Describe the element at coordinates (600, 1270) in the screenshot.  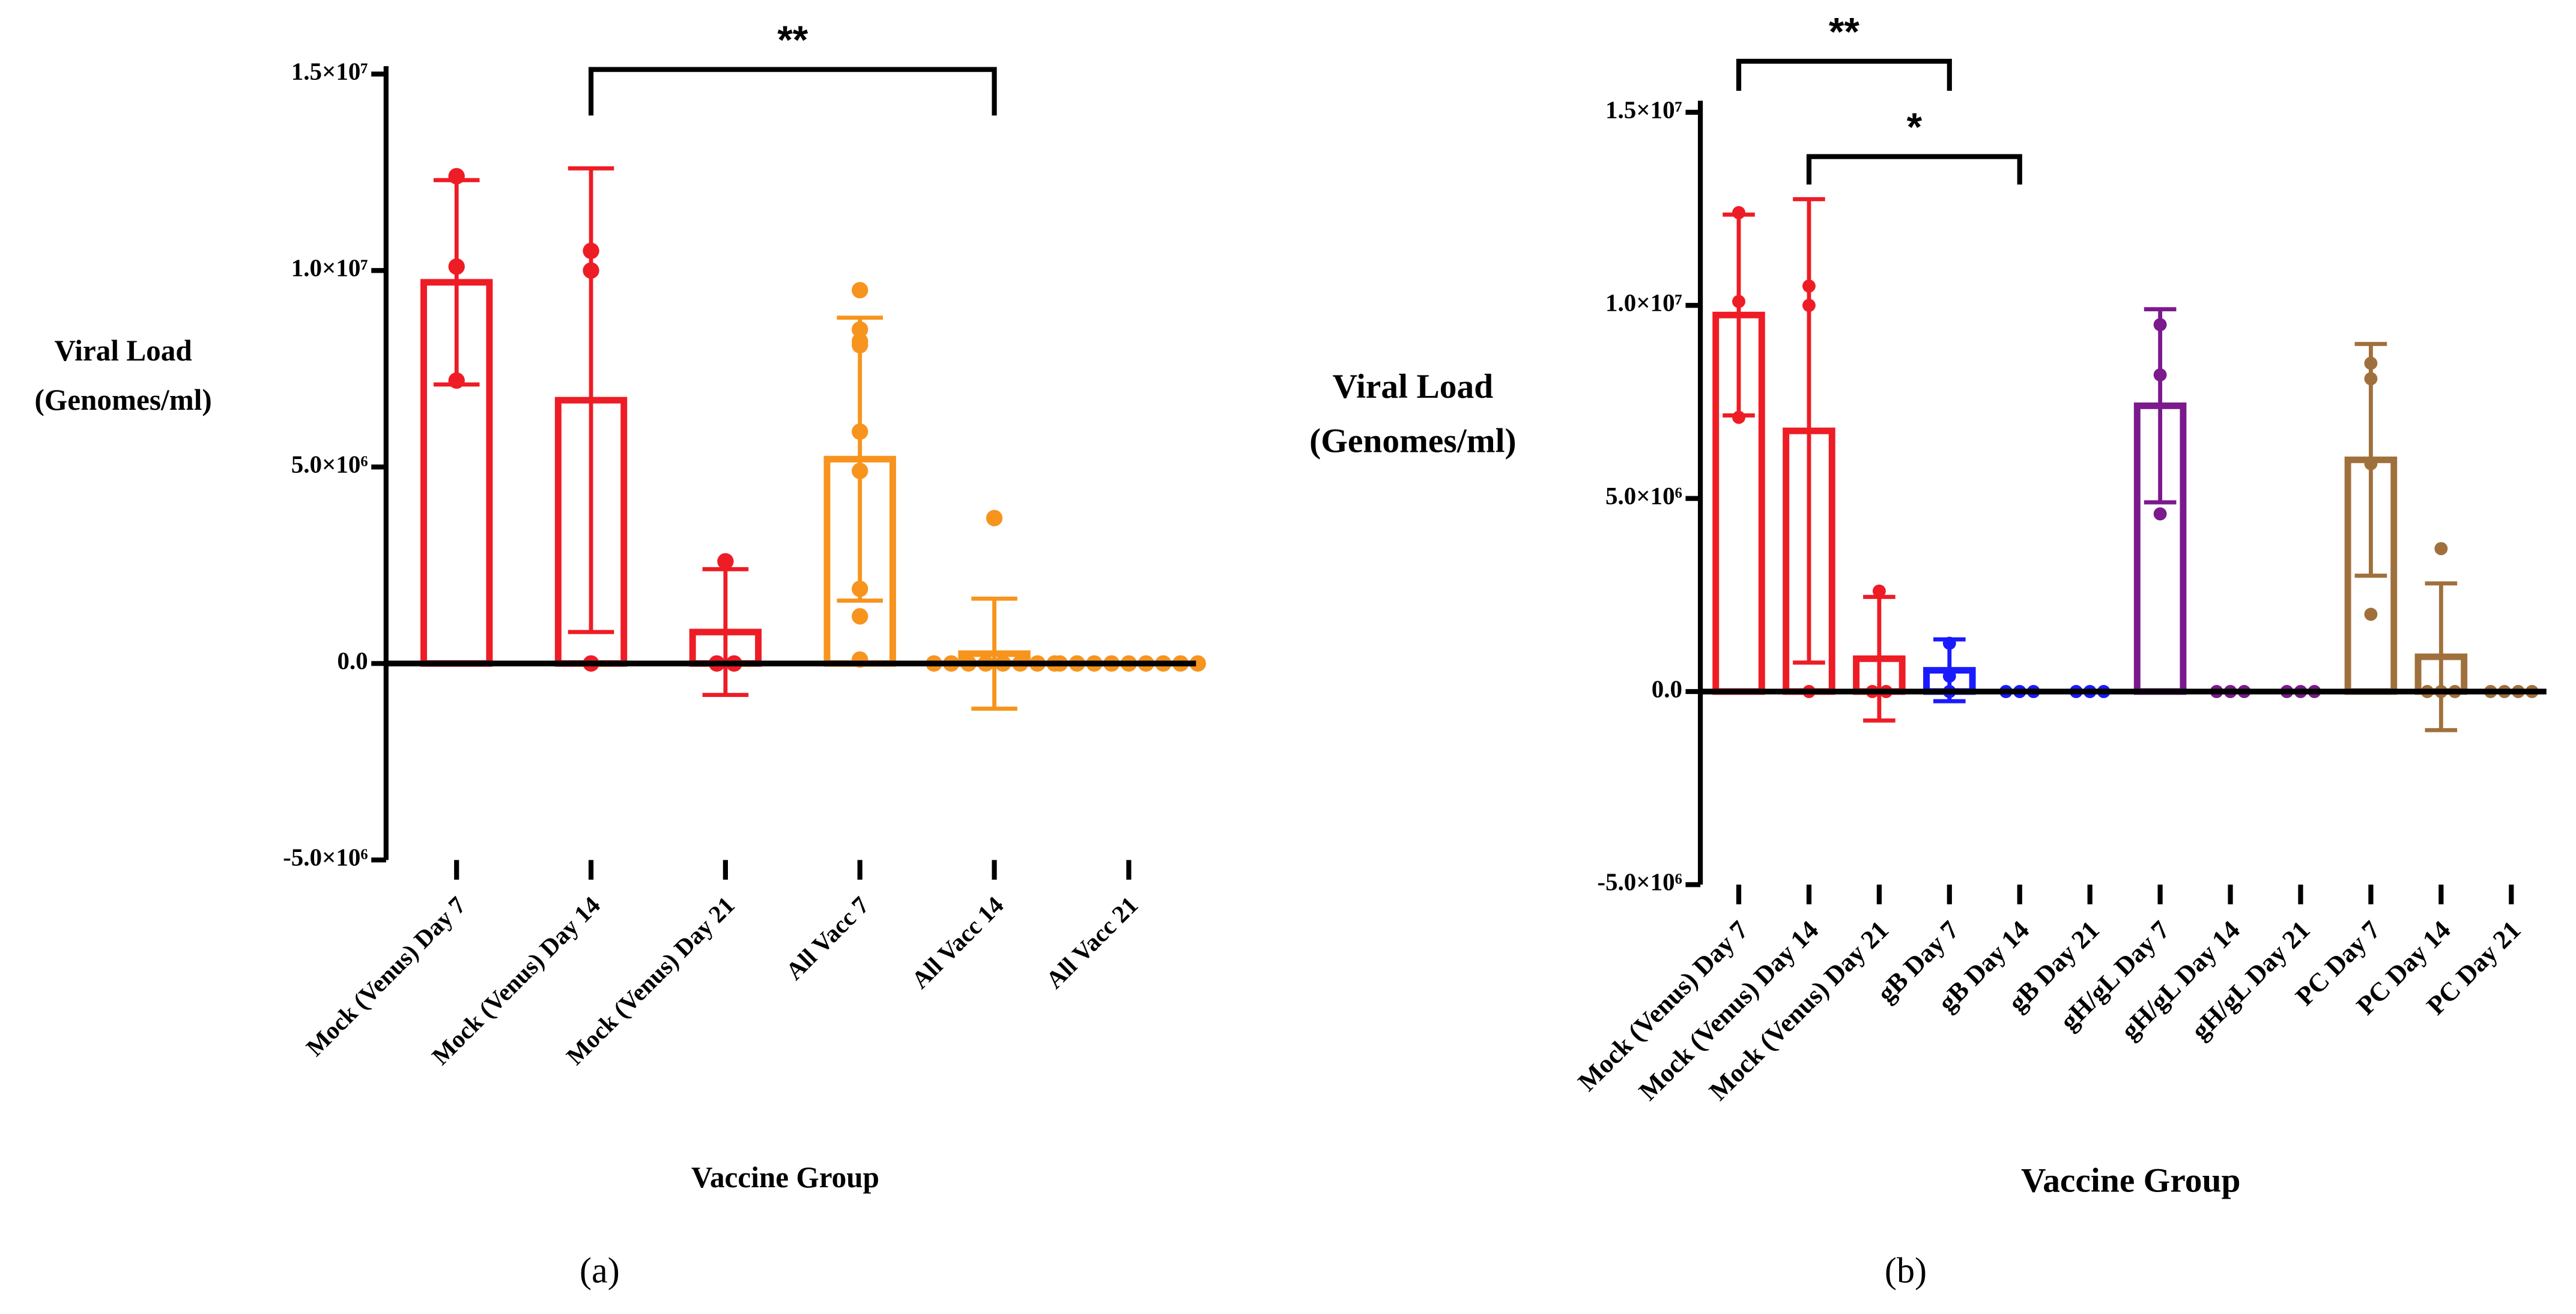
I see `panel-caption: (a)` at that location.